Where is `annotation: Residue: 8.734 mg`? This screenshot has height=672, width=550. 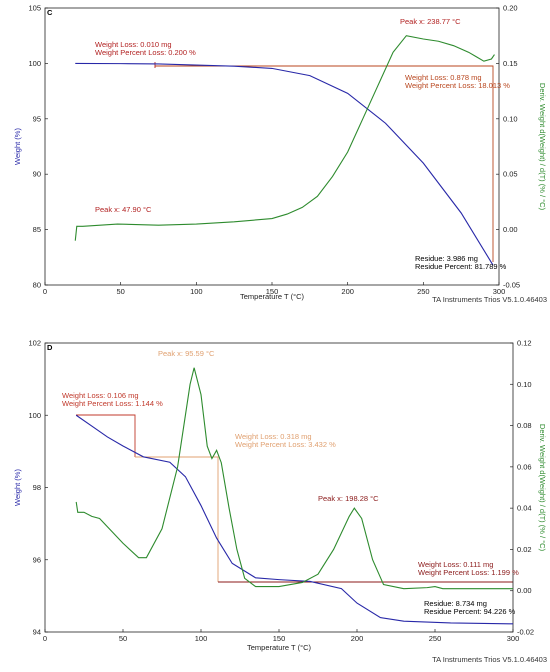
annotation: Residue: 8.734 mg is located at coordinates (455, 603).